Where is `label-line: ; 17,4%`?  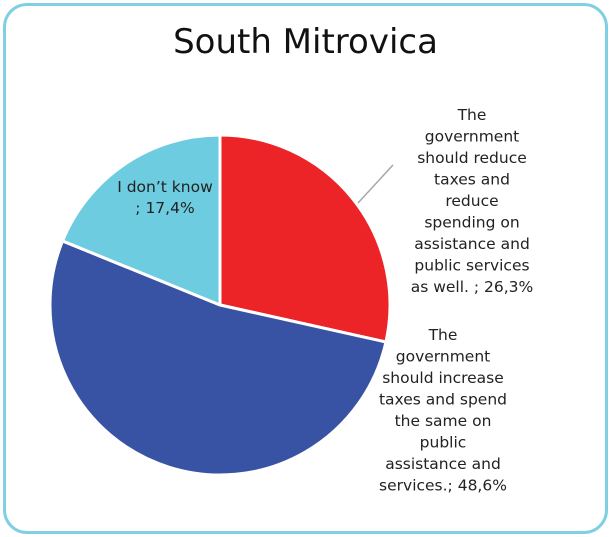
label-line: ; 17,4% is located at coordinates (164, 208).